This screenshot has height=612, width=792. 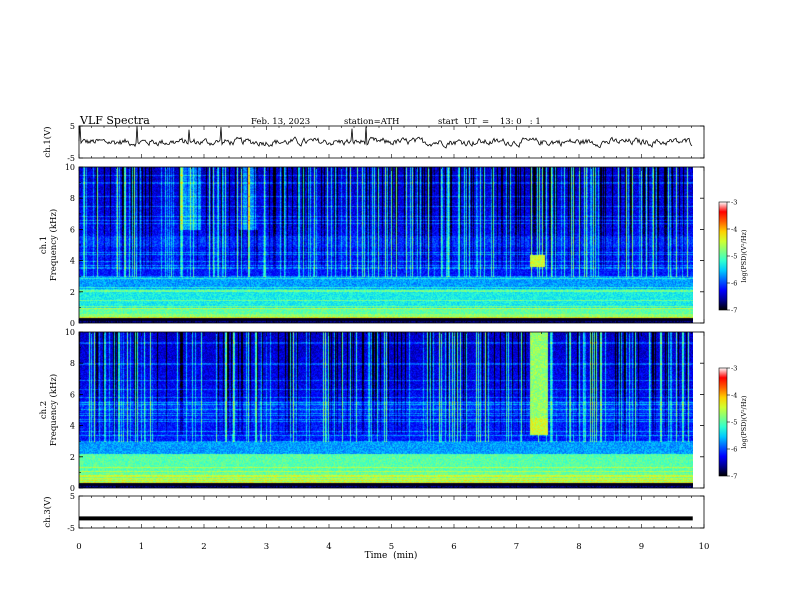 I want to click on ch1-spectrogram-ylabel-frequency: Frequency (kHz), so click(x=53, y=245).